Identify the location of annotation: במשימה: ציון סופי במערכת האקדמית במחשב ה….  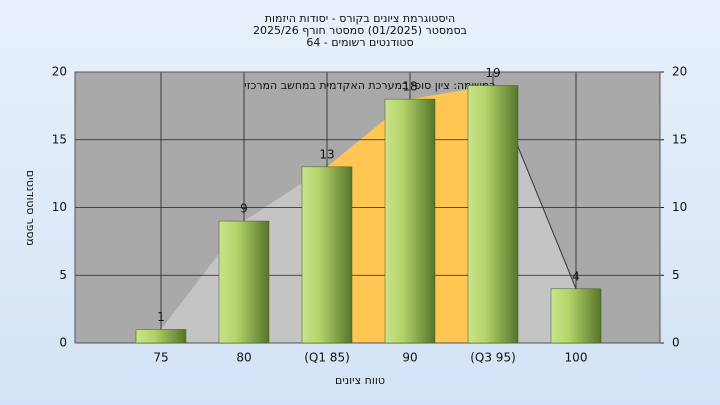
(369, 85).